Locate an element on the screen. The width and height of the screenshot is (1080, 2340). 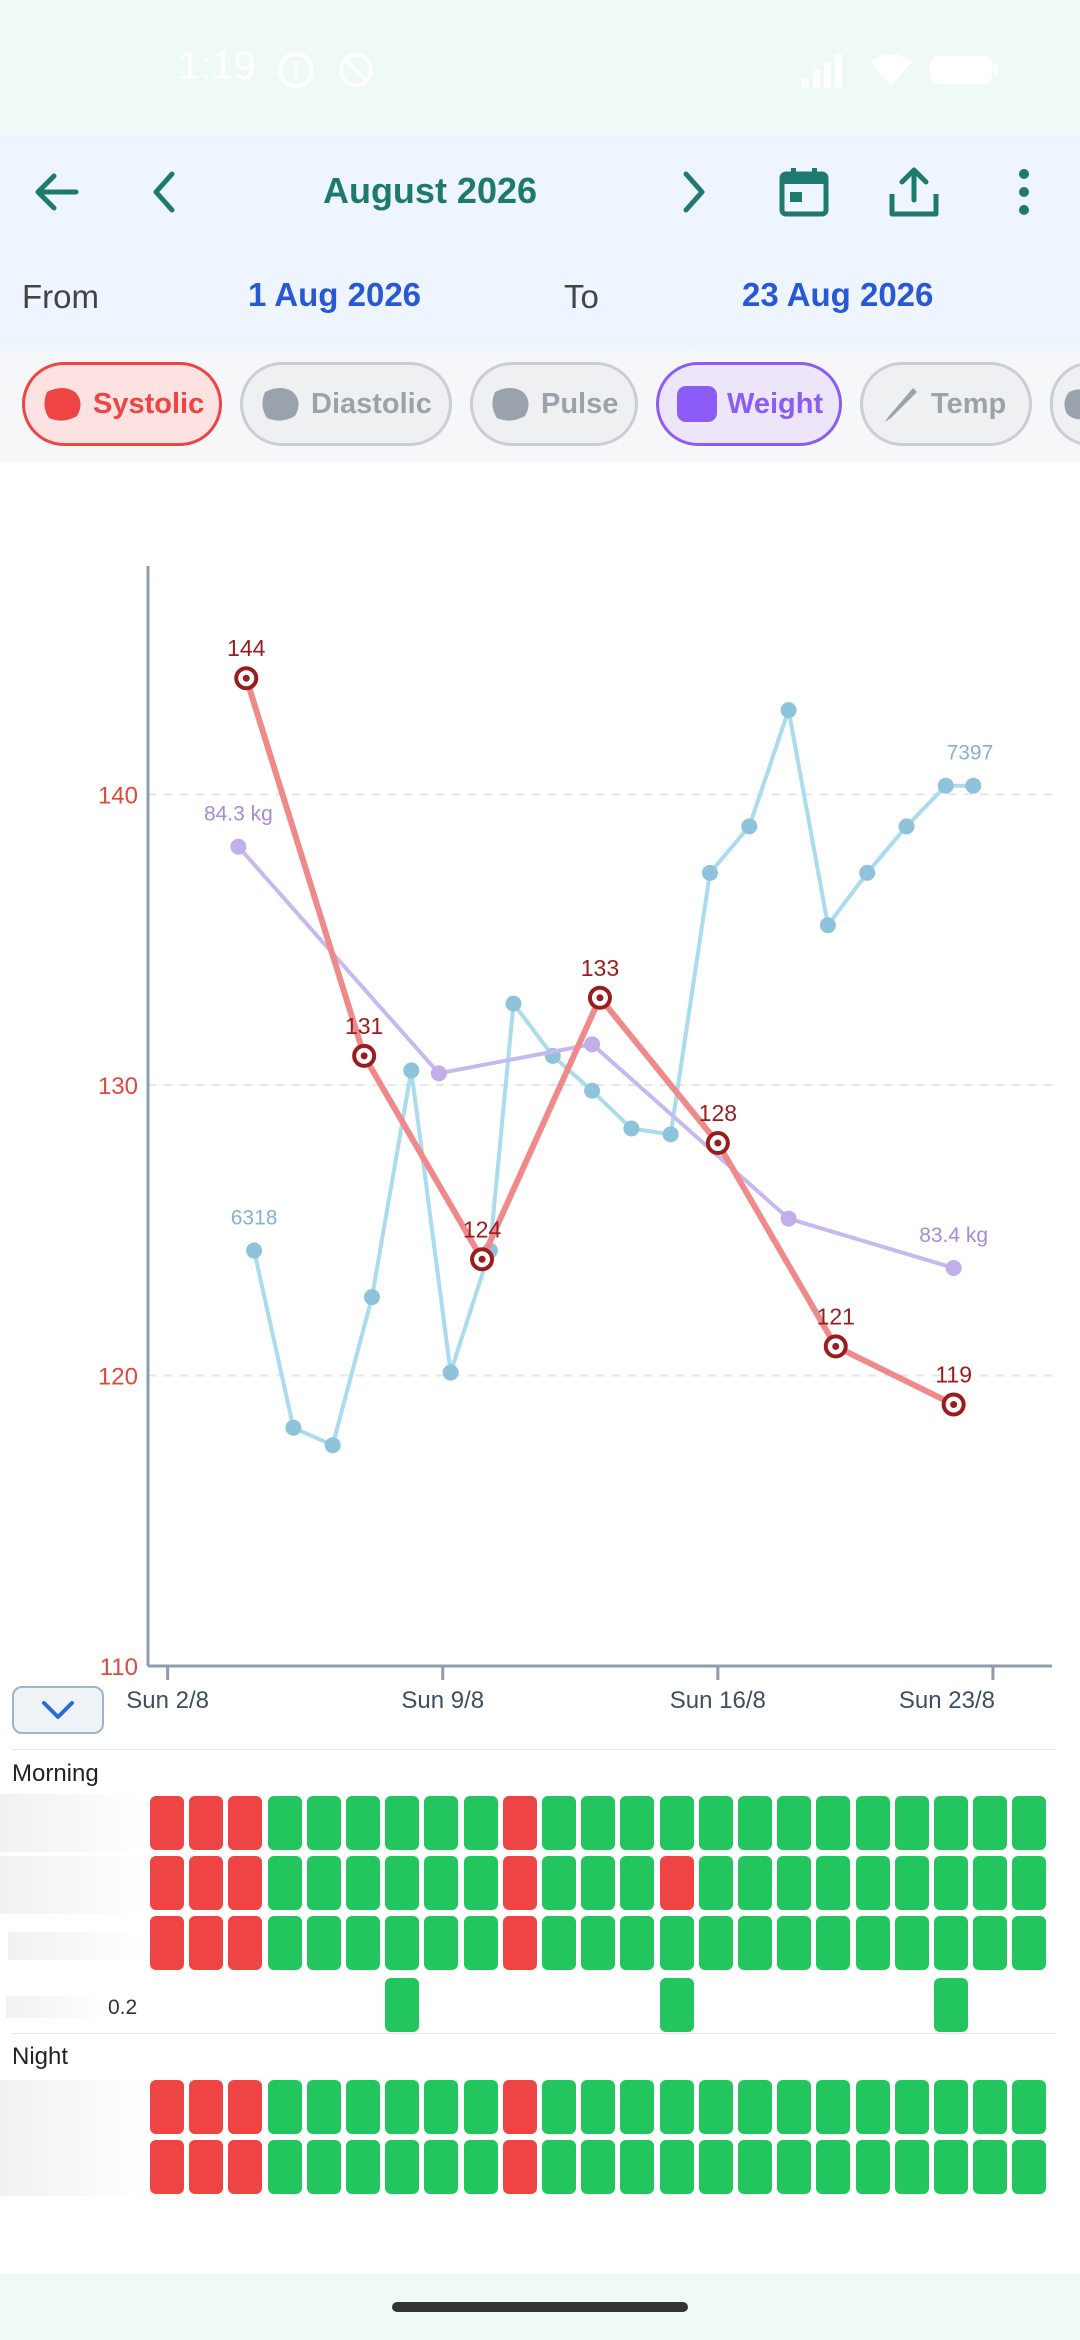
chip-diastolic: Diastolic is located at coordinates (346, 404).